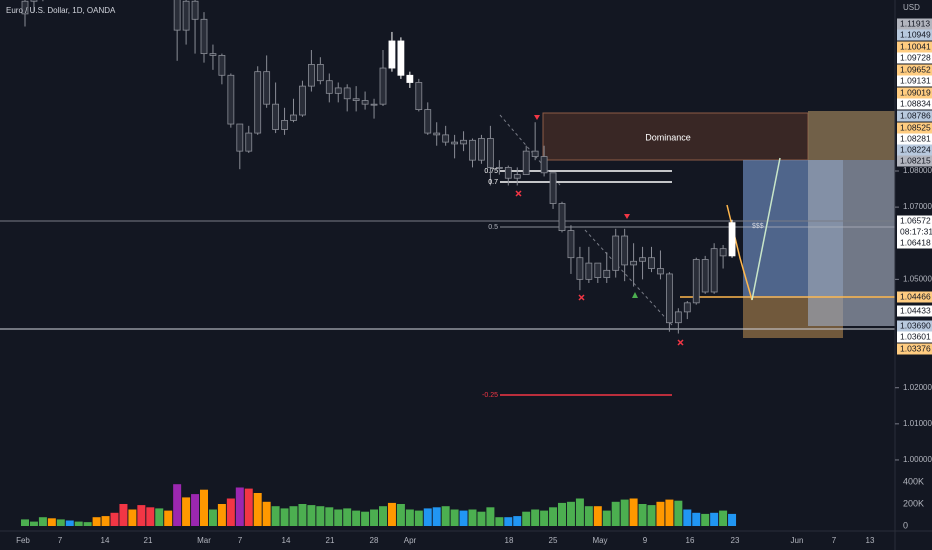  Describe the element at coordinates (917, 387) in the screenshot. I see `price-tick-label: 1.02000` at that location.